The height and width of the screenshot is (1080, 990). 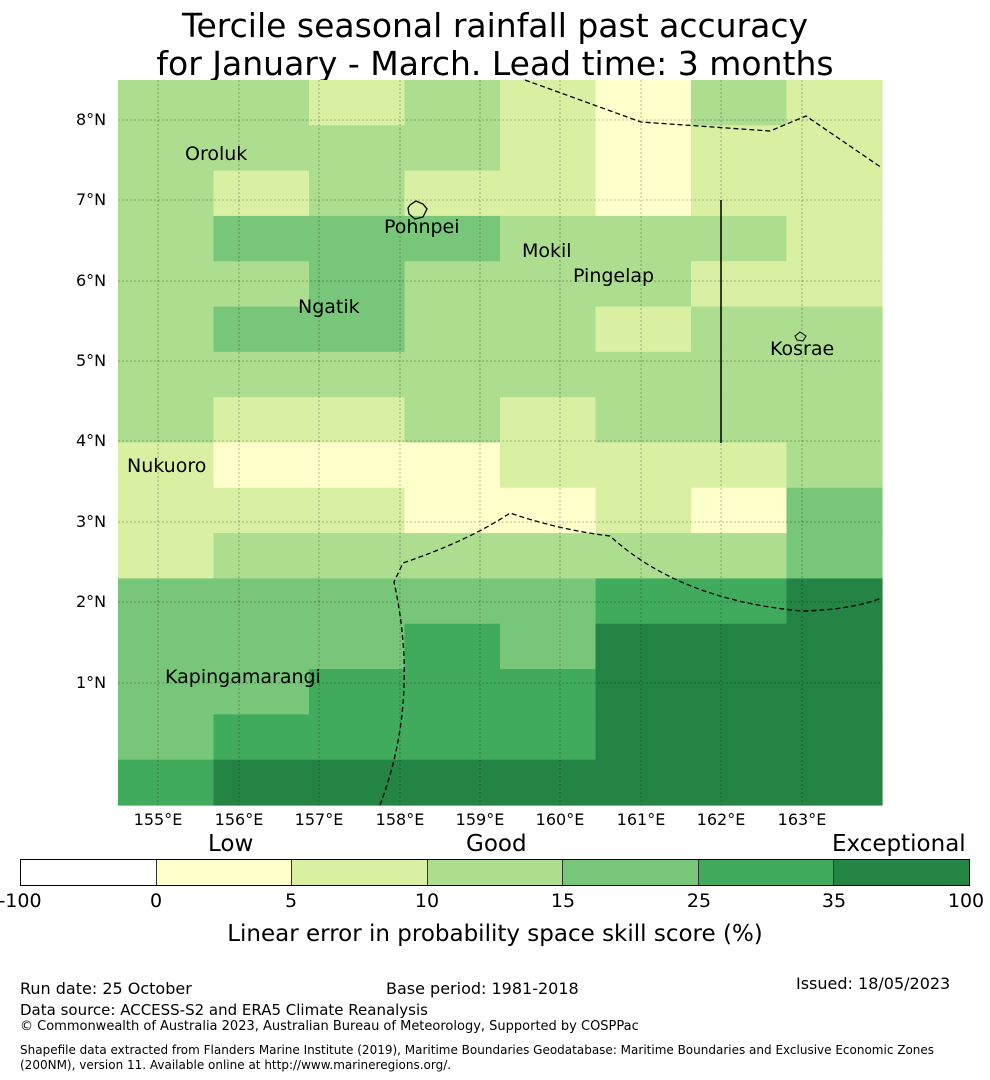 I want to click on place-label-mokil: Mokil, so click(x=547, y=251).